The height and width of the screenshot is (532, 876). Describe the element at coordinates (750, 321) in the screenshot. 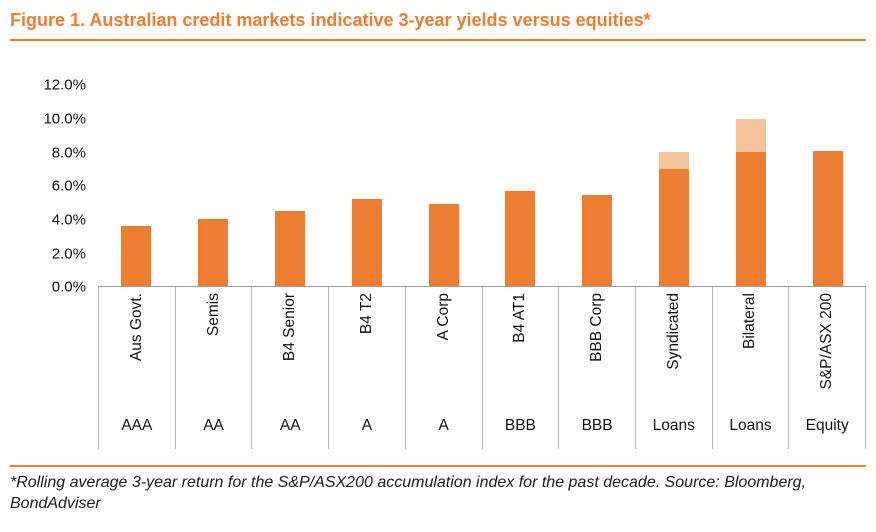

I see `category-label-text: Bilateral` at that location.